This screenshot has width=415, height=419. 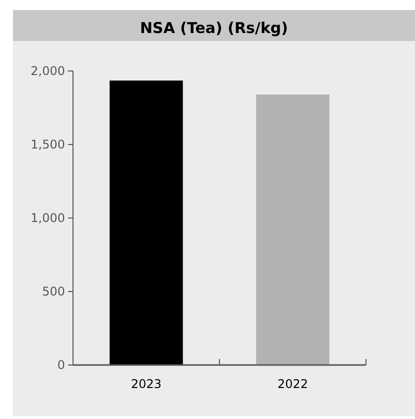 I want to click on chart-title: NSA (Tea) (Rs/kg), so click(x=214, y=28).